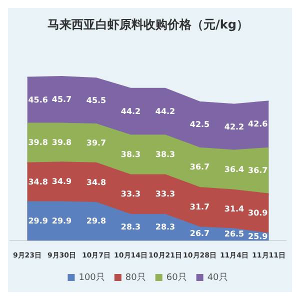 The image size is (300, 300). What do you see at coordinates (148, 24) in the screenshot?
I see `chart-title: 马来西亚白虾原料收购价格（元/kg）` at bounding box center [148, 24].